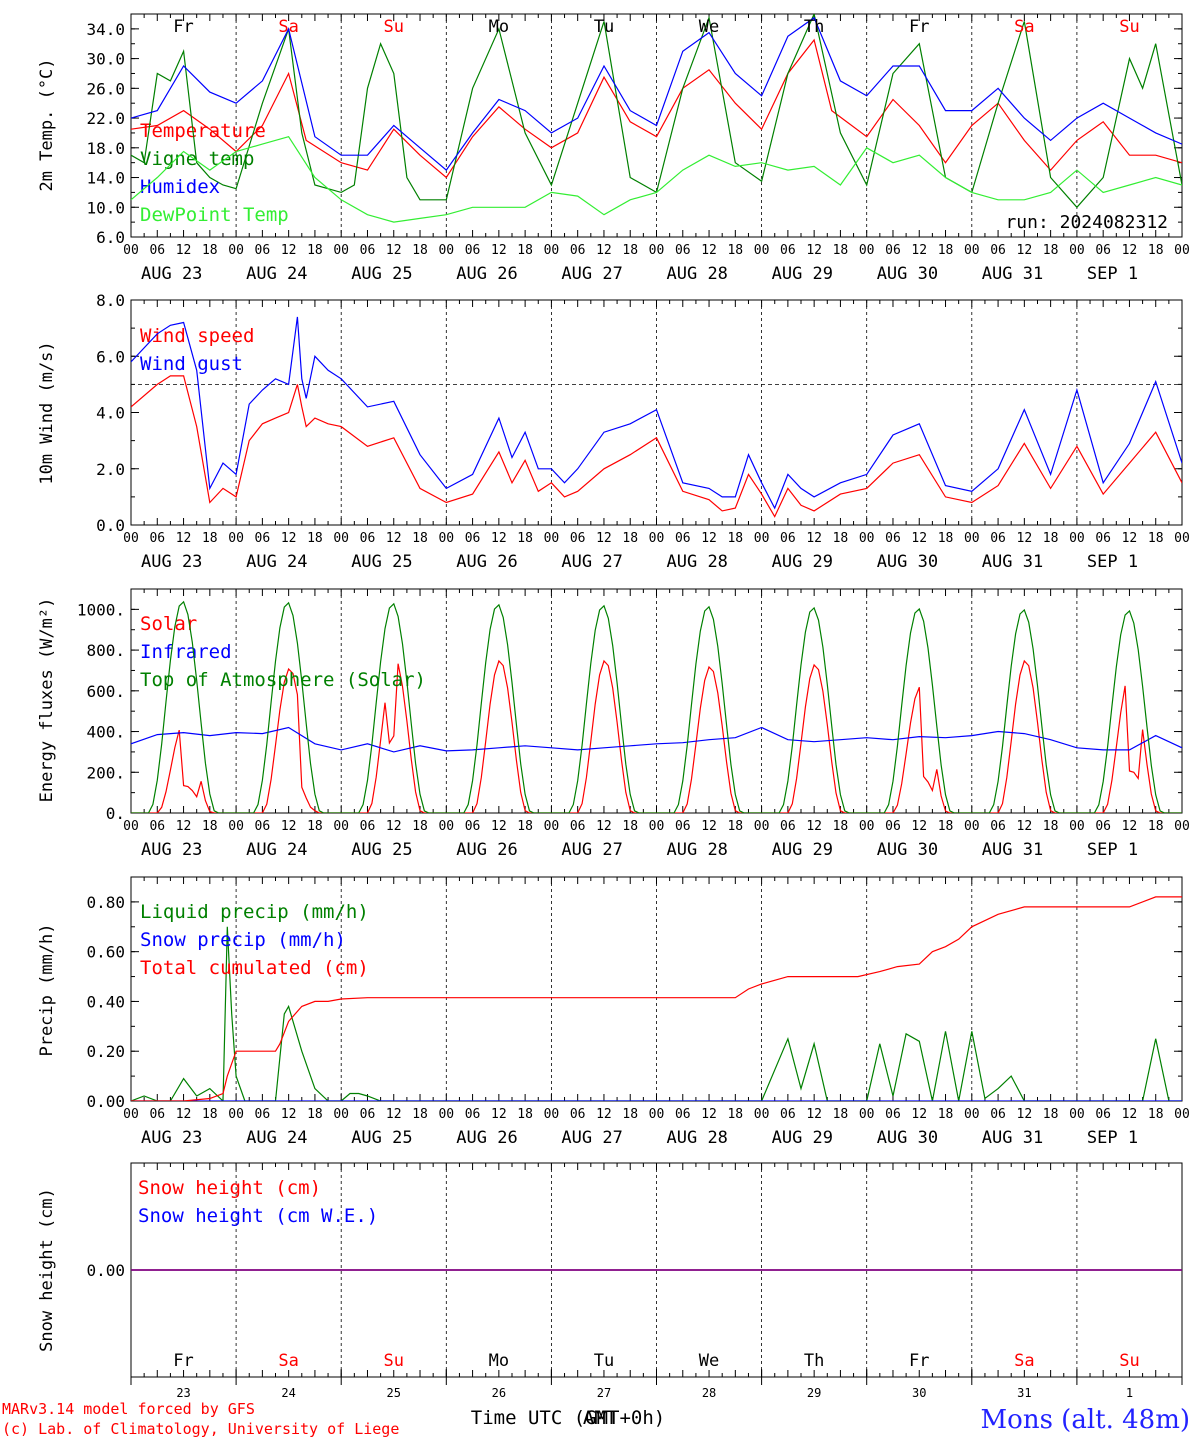 This screenshot has height=1440, width=1194. Describe the element at coordinates (105, 148) in the screenshot. I see `y-tick-label: 18.0` at that location.